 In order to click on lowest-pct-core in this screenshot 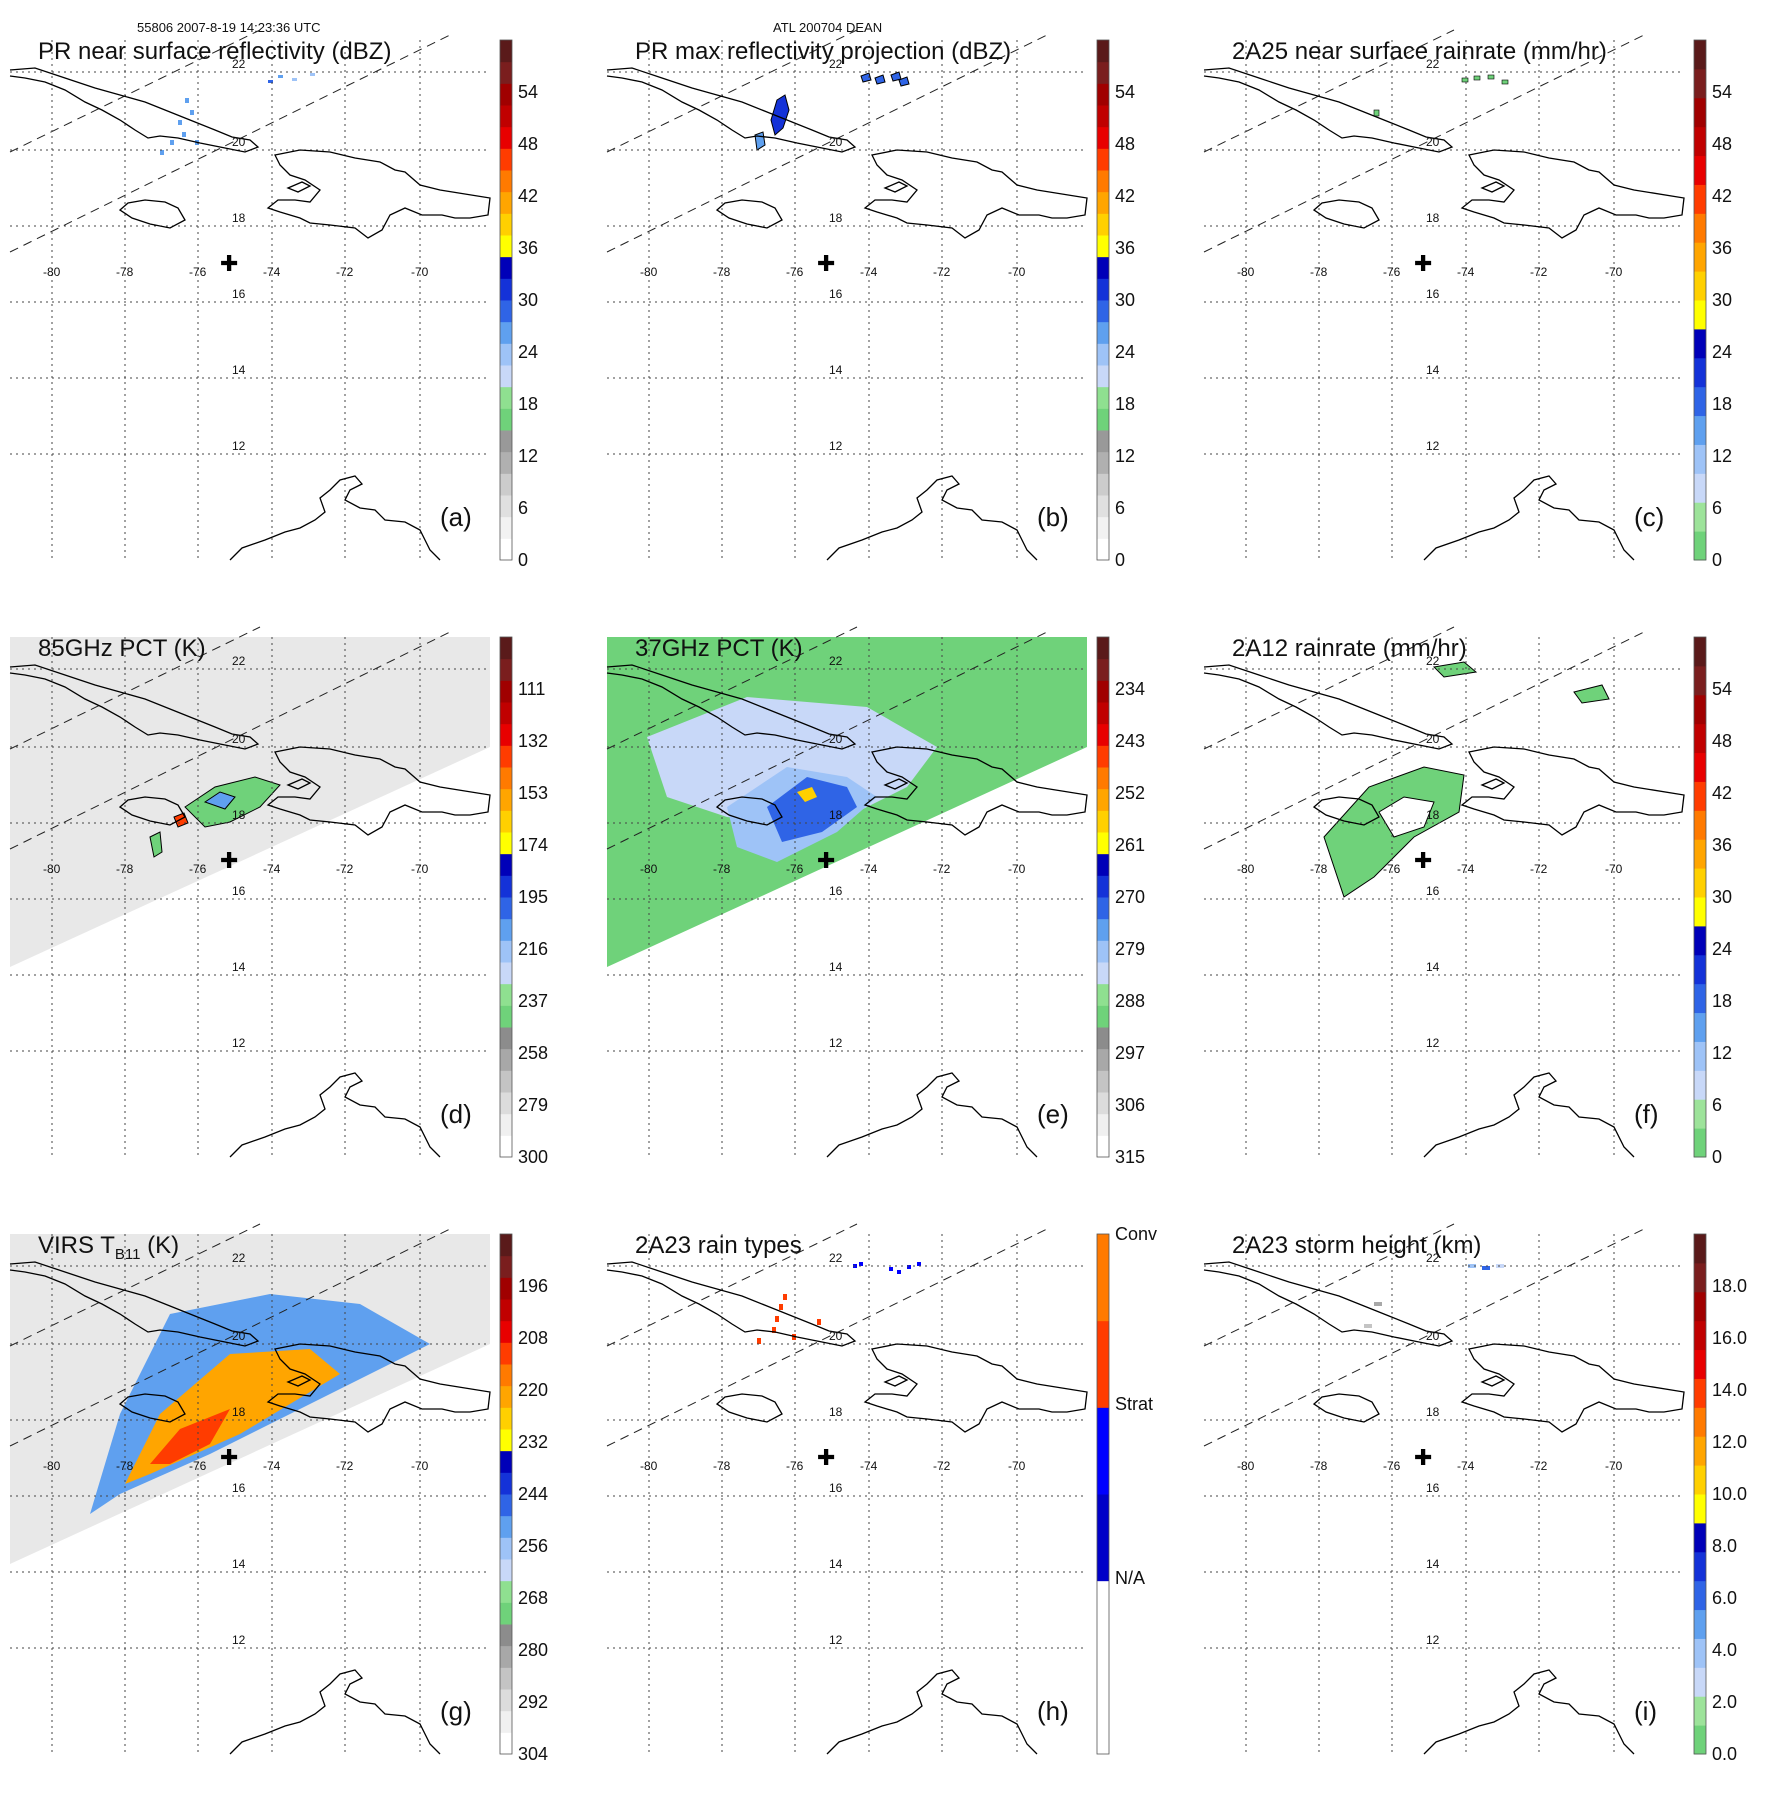, I will do `click(807, 794)`.